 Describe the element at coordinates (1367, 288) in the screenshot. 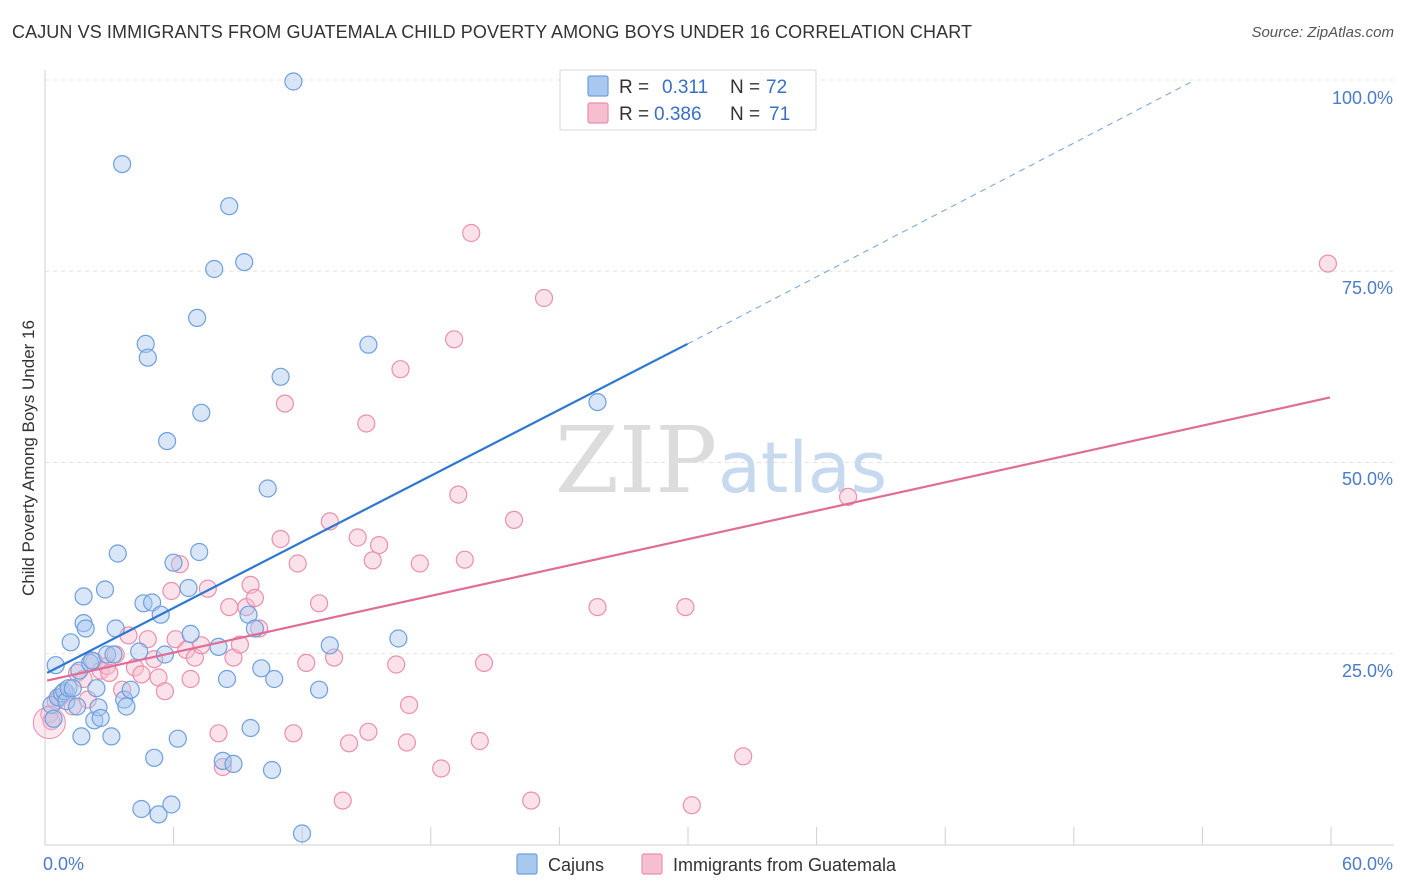

I see `y-tick-label-75: 75.0%` at that location.